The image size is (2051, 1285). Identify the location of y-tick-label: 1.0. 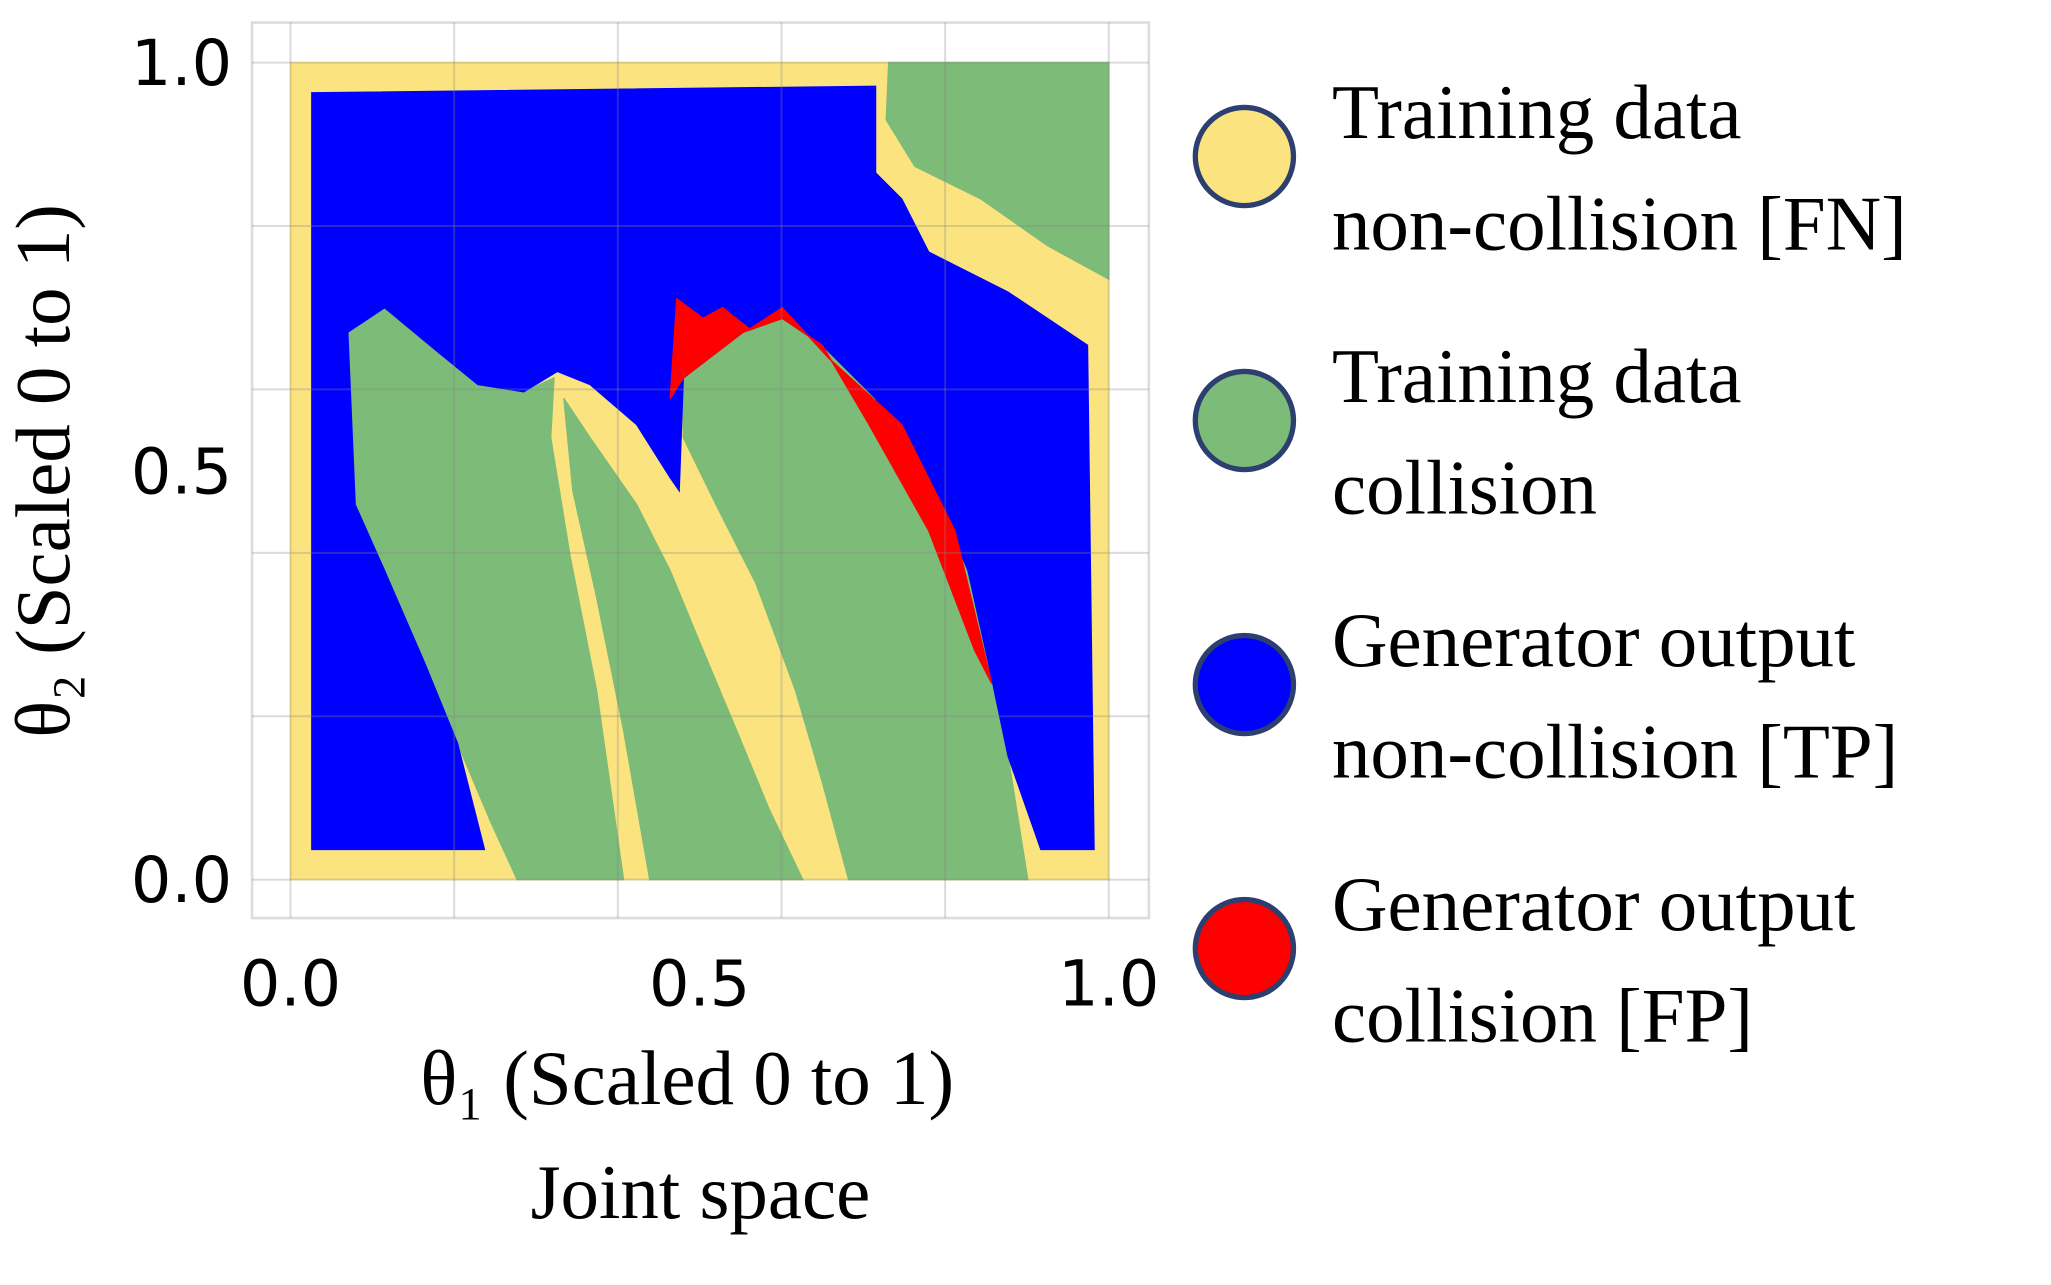
(181, 64).